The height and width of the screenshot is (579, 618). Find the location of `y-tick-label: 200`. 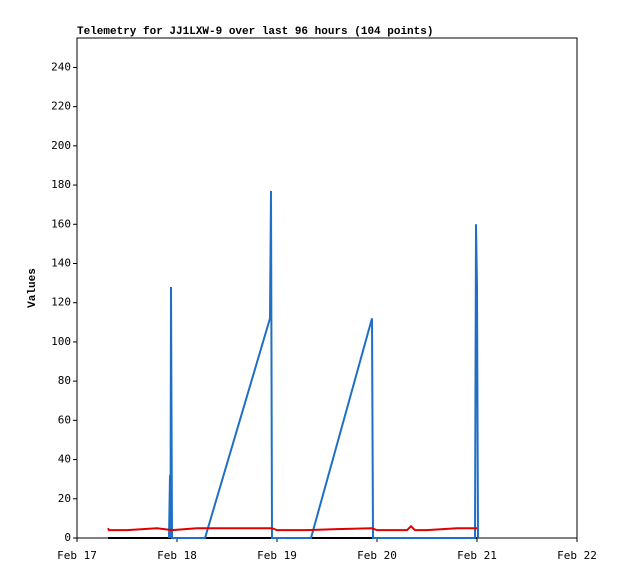

y-tick-label: 200 is located at coordinates (61, 145).